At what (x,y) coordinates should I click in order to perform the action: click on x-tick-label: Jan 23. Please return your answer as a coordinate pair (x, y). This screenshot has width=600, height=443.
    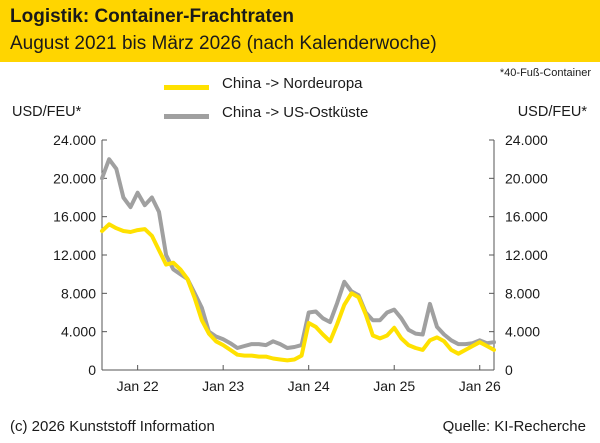
    Looking at the image, I should click on (223, 386).